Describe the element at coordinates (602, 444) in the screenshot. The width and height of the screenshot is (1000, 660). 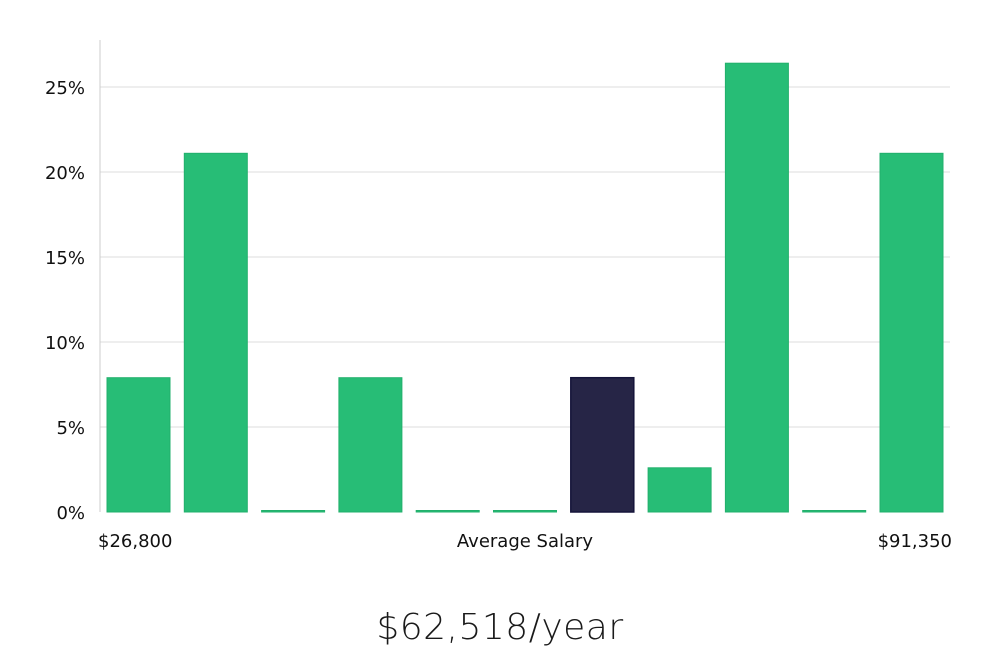
I see `bar-highlight` at that location.